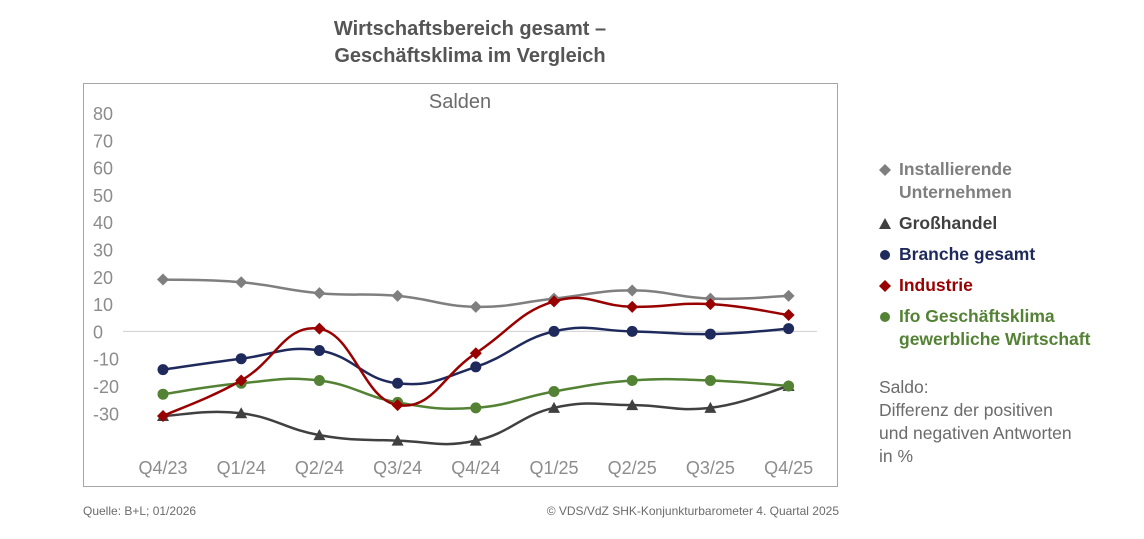 This screenshot has width=1144, height=539. Describe the element at coordinates (1007, 285) in the screenshot. I see `legend-item: Industrie` at that location.